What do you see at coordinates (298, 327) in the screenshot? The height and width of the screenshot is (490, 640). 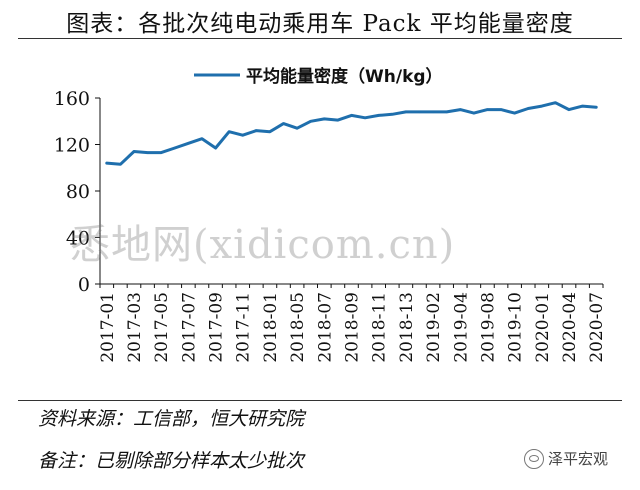 I see `x-tick-label: 2018-05` at bounding box center [298, 327].